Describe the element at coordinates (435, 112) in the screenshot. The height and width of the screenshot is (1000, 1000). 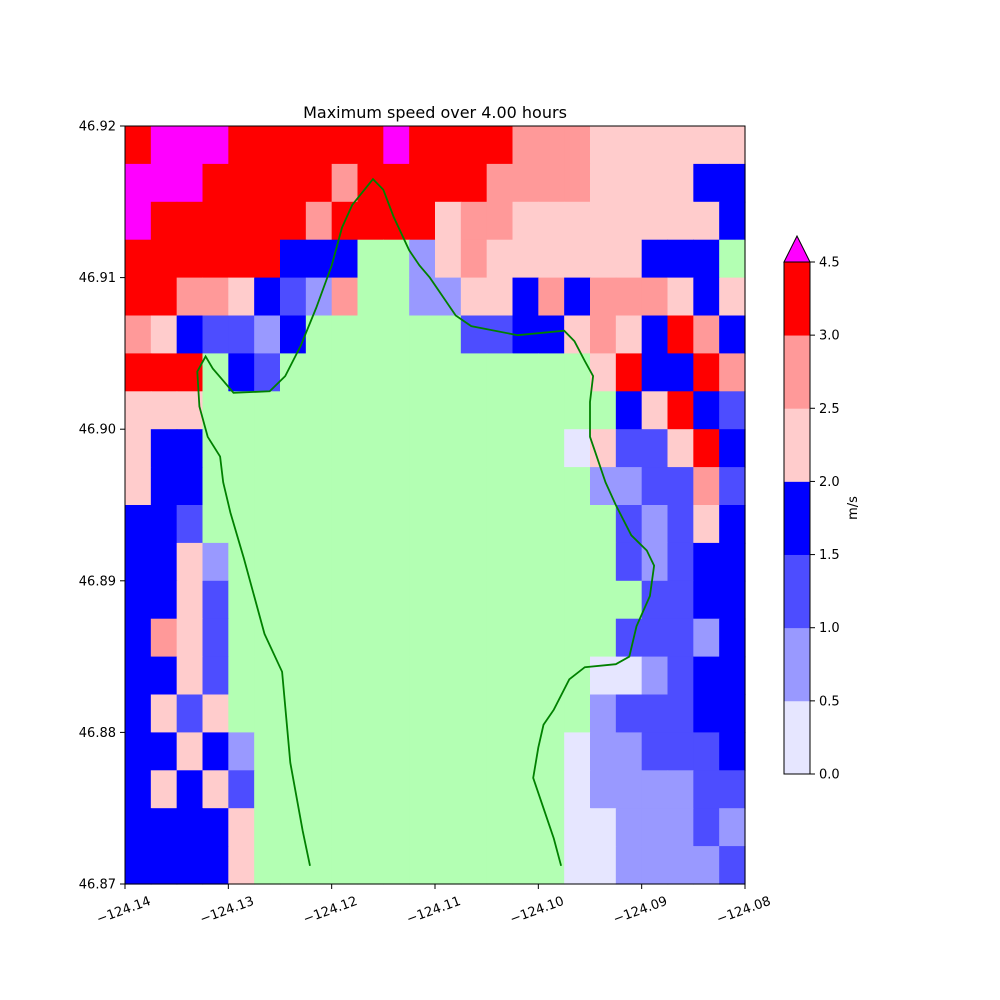
I see `map-title: Maximum speed over 4.00 hours` at that location.